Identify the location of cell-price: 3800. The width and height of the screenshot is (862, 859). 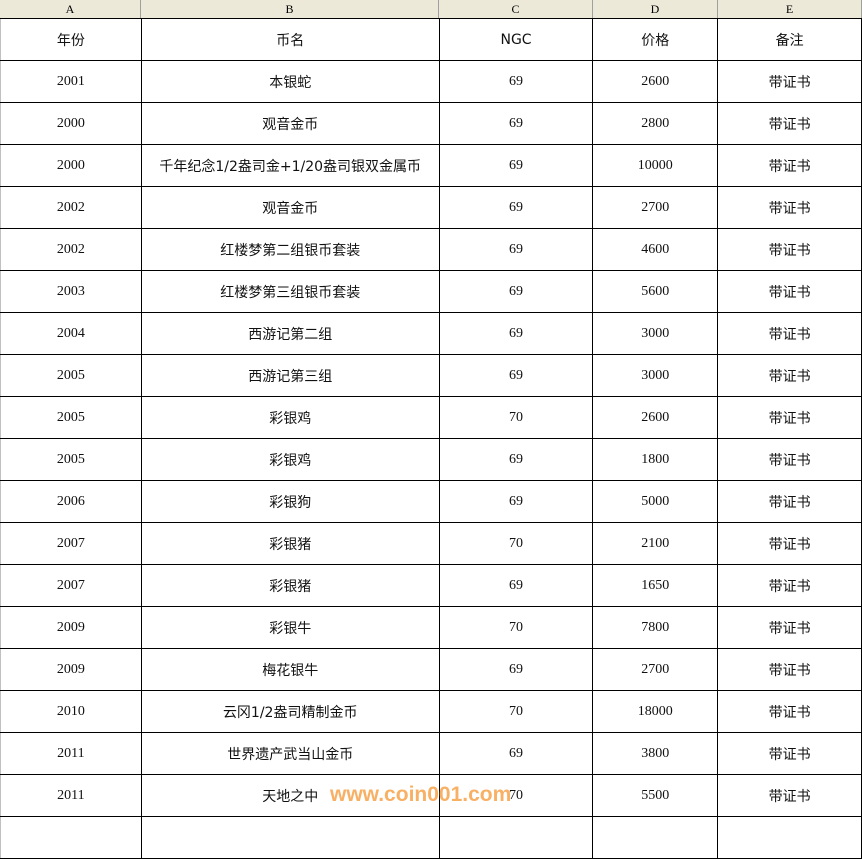
(655, 753).